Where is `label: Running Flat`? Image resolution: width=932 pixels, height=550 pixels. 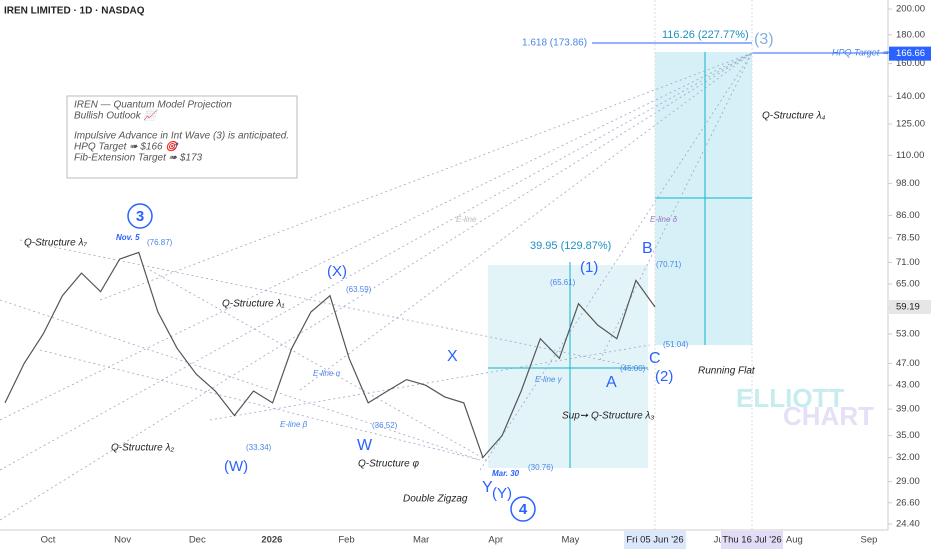 label: Running Flat is located at coordinates (727, 371).